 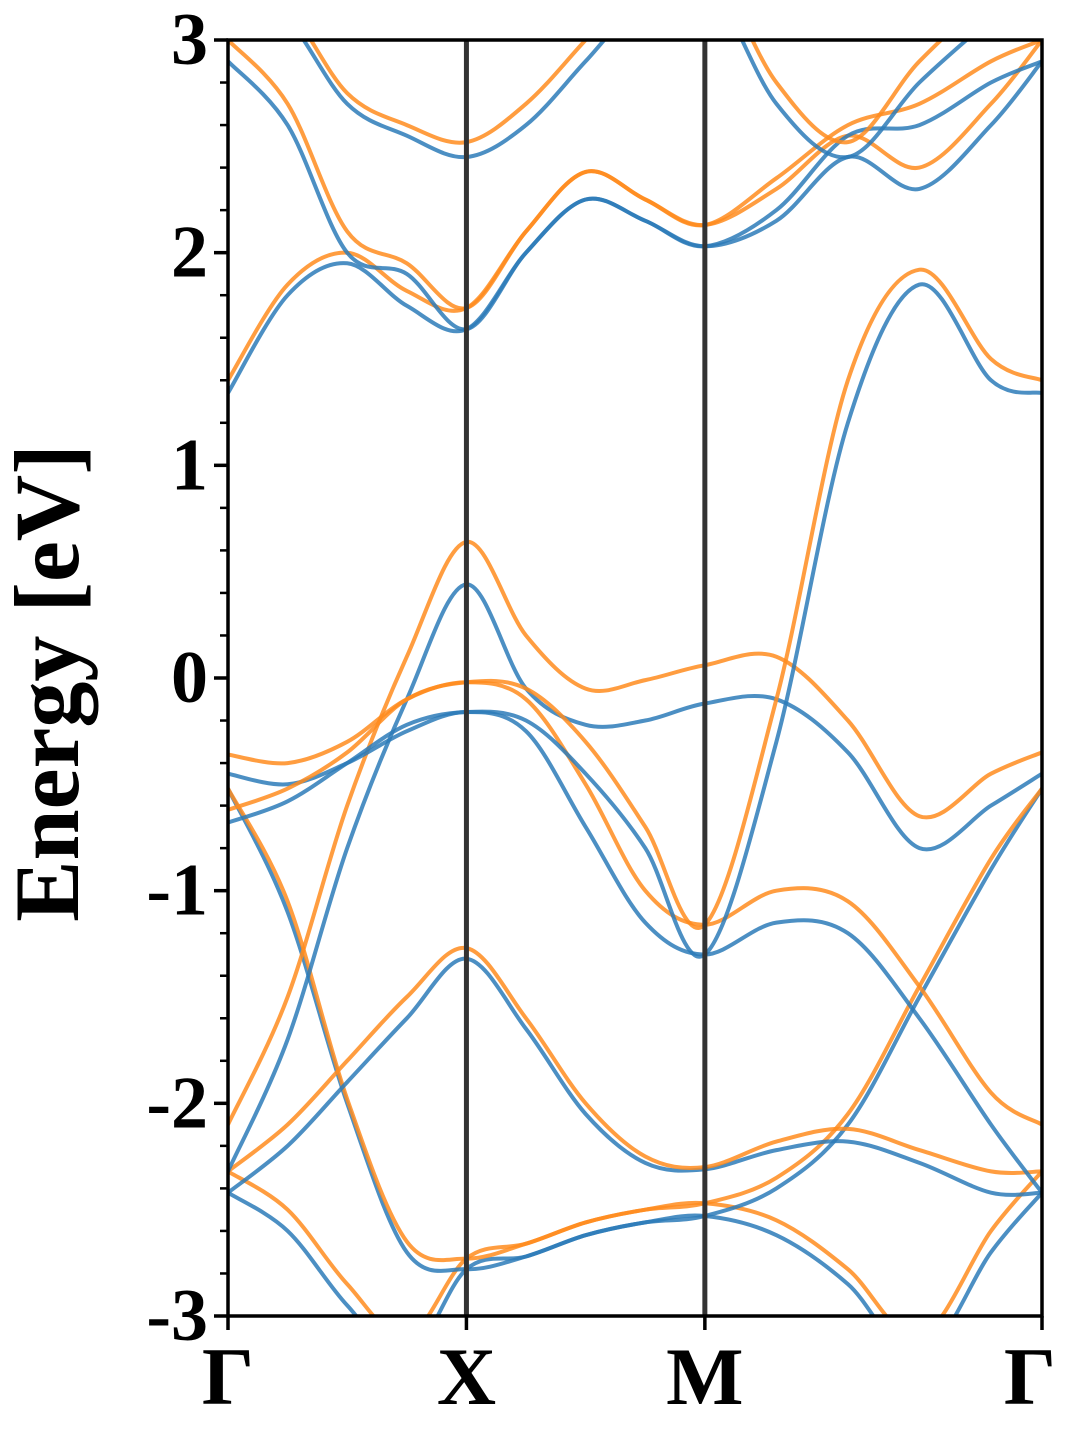 What do you see at coordinates (49, 683) in the screenshot?
I see `y-axis-label: Energy [eV]` at bounding box center [49, 683].